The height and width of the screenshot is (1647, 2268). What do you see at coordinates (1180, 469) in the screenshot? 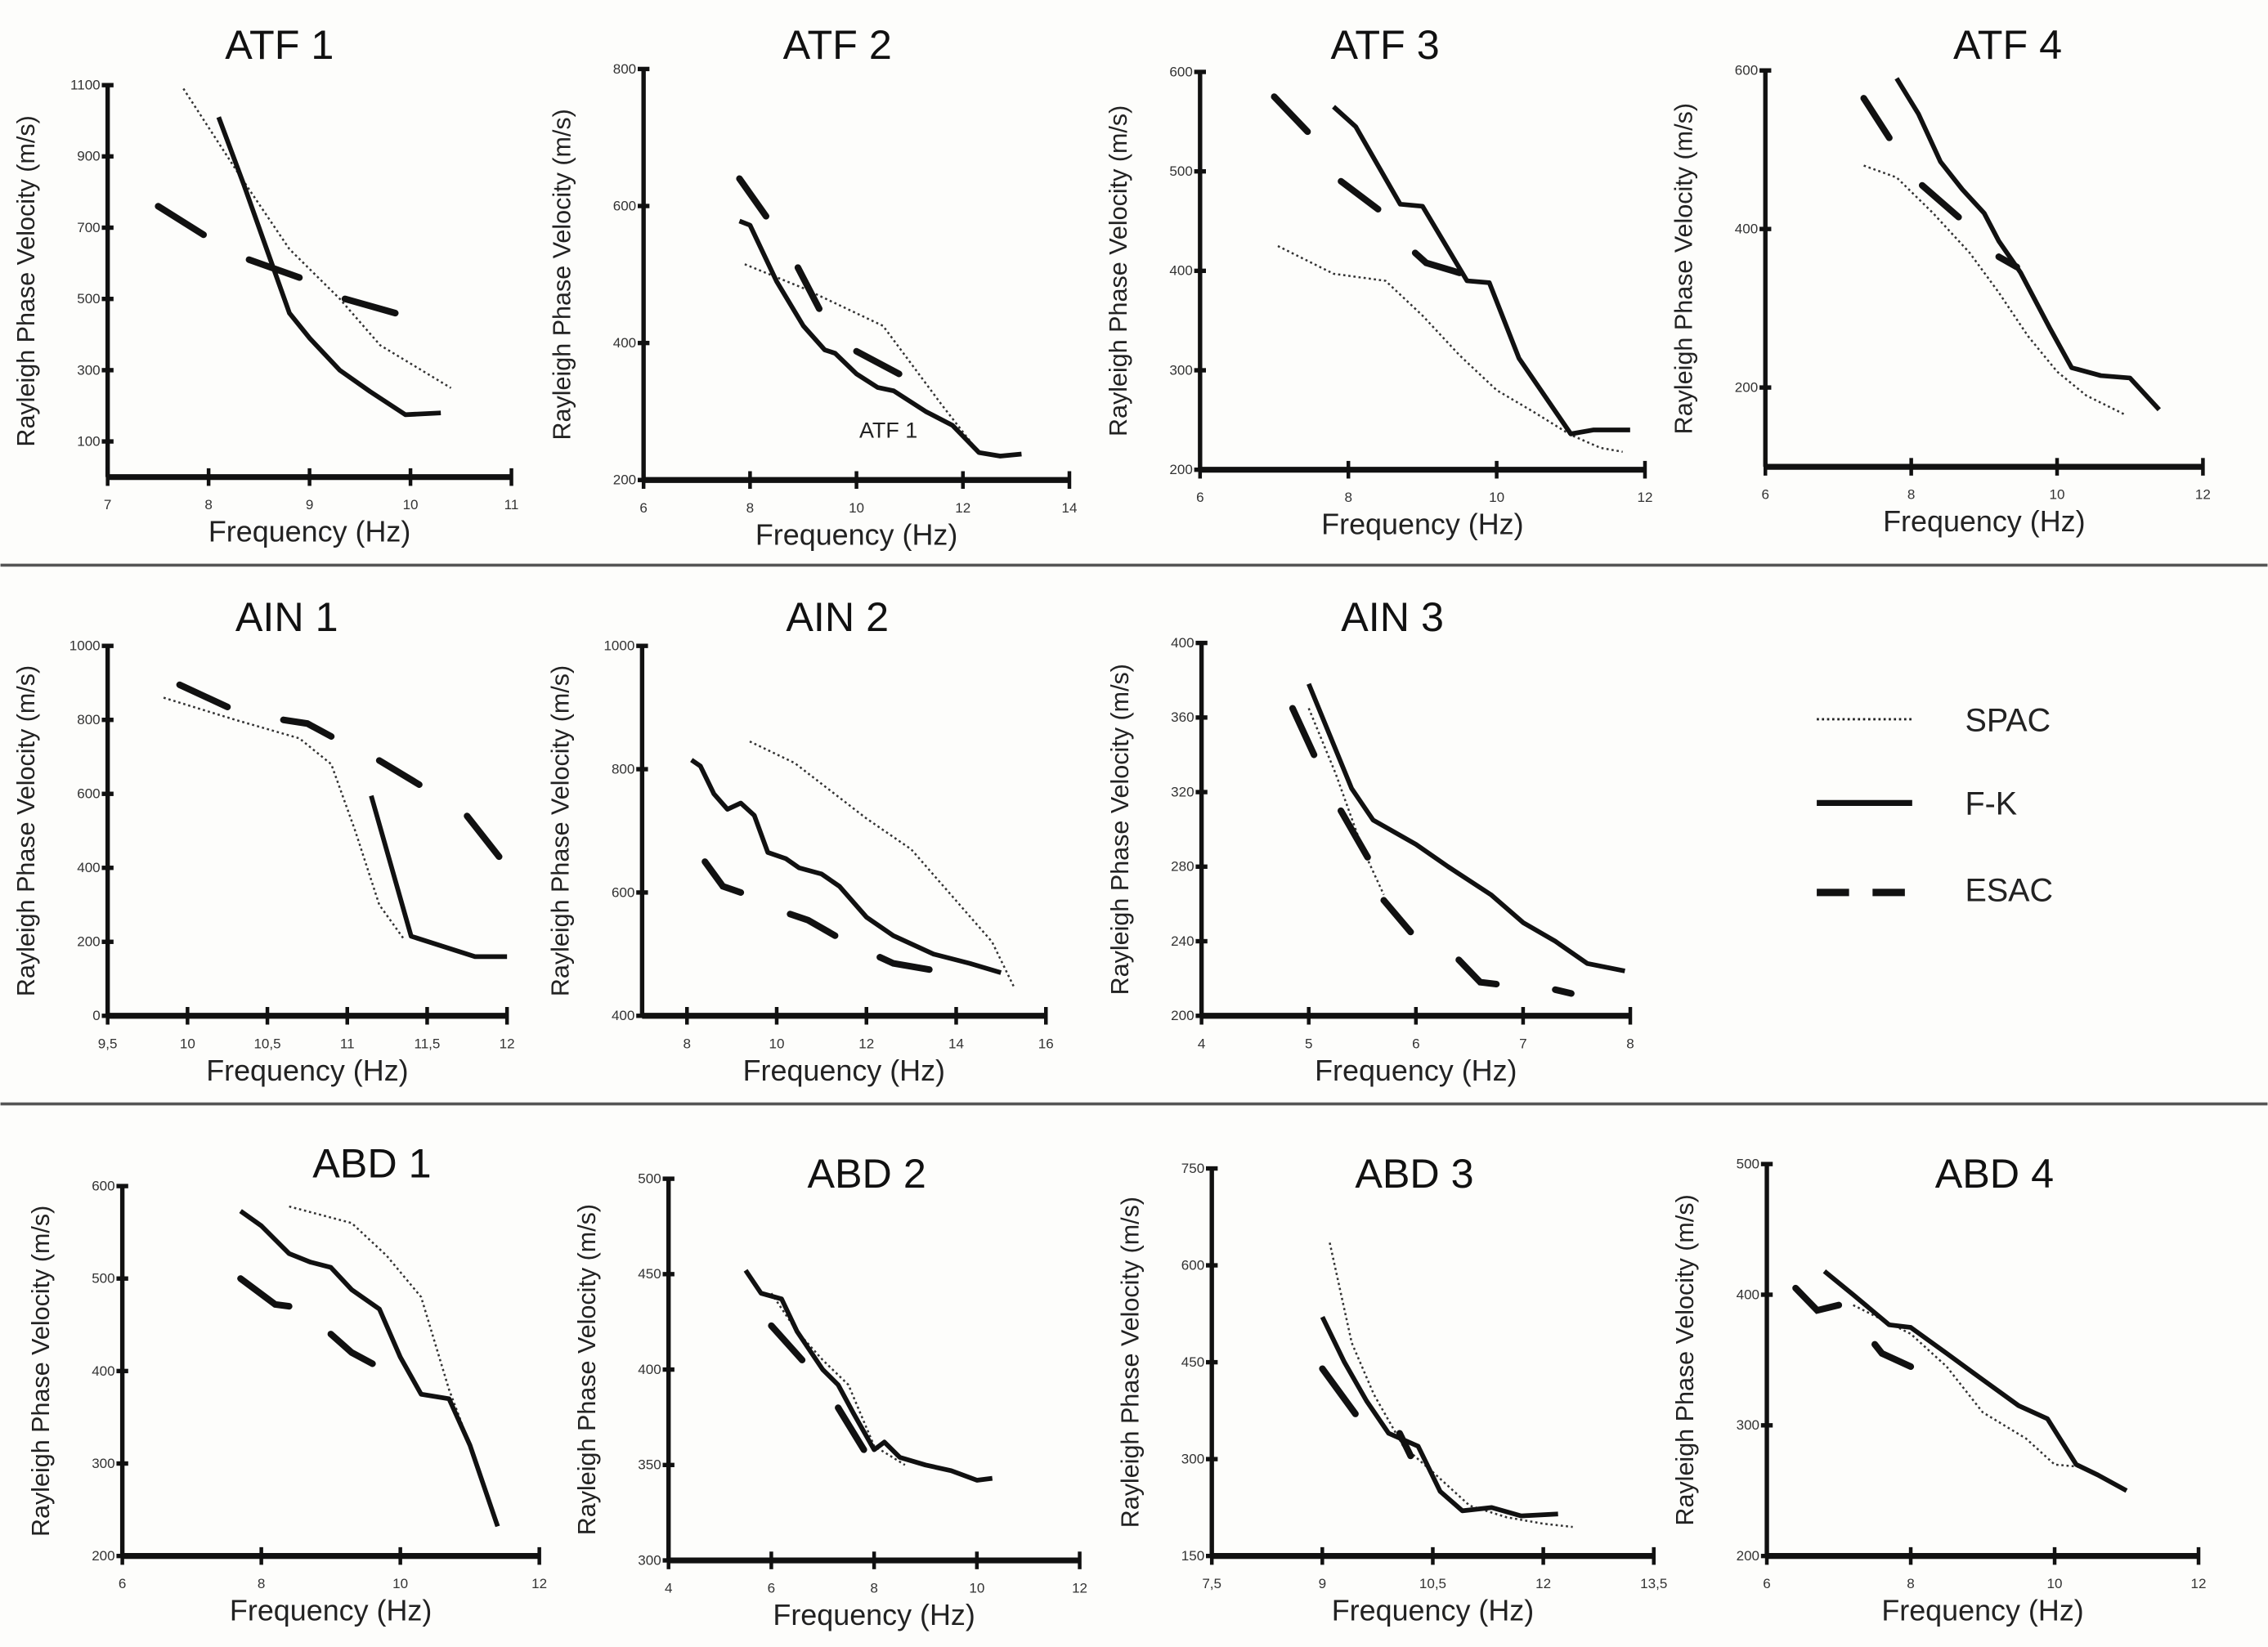
I see `y-tick-label: 200` at bounding box center [1180, 469].